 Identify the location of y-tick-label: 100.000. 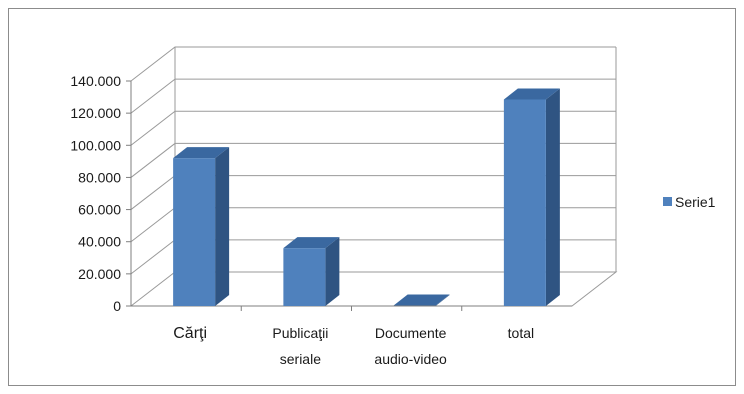
(95, 145).